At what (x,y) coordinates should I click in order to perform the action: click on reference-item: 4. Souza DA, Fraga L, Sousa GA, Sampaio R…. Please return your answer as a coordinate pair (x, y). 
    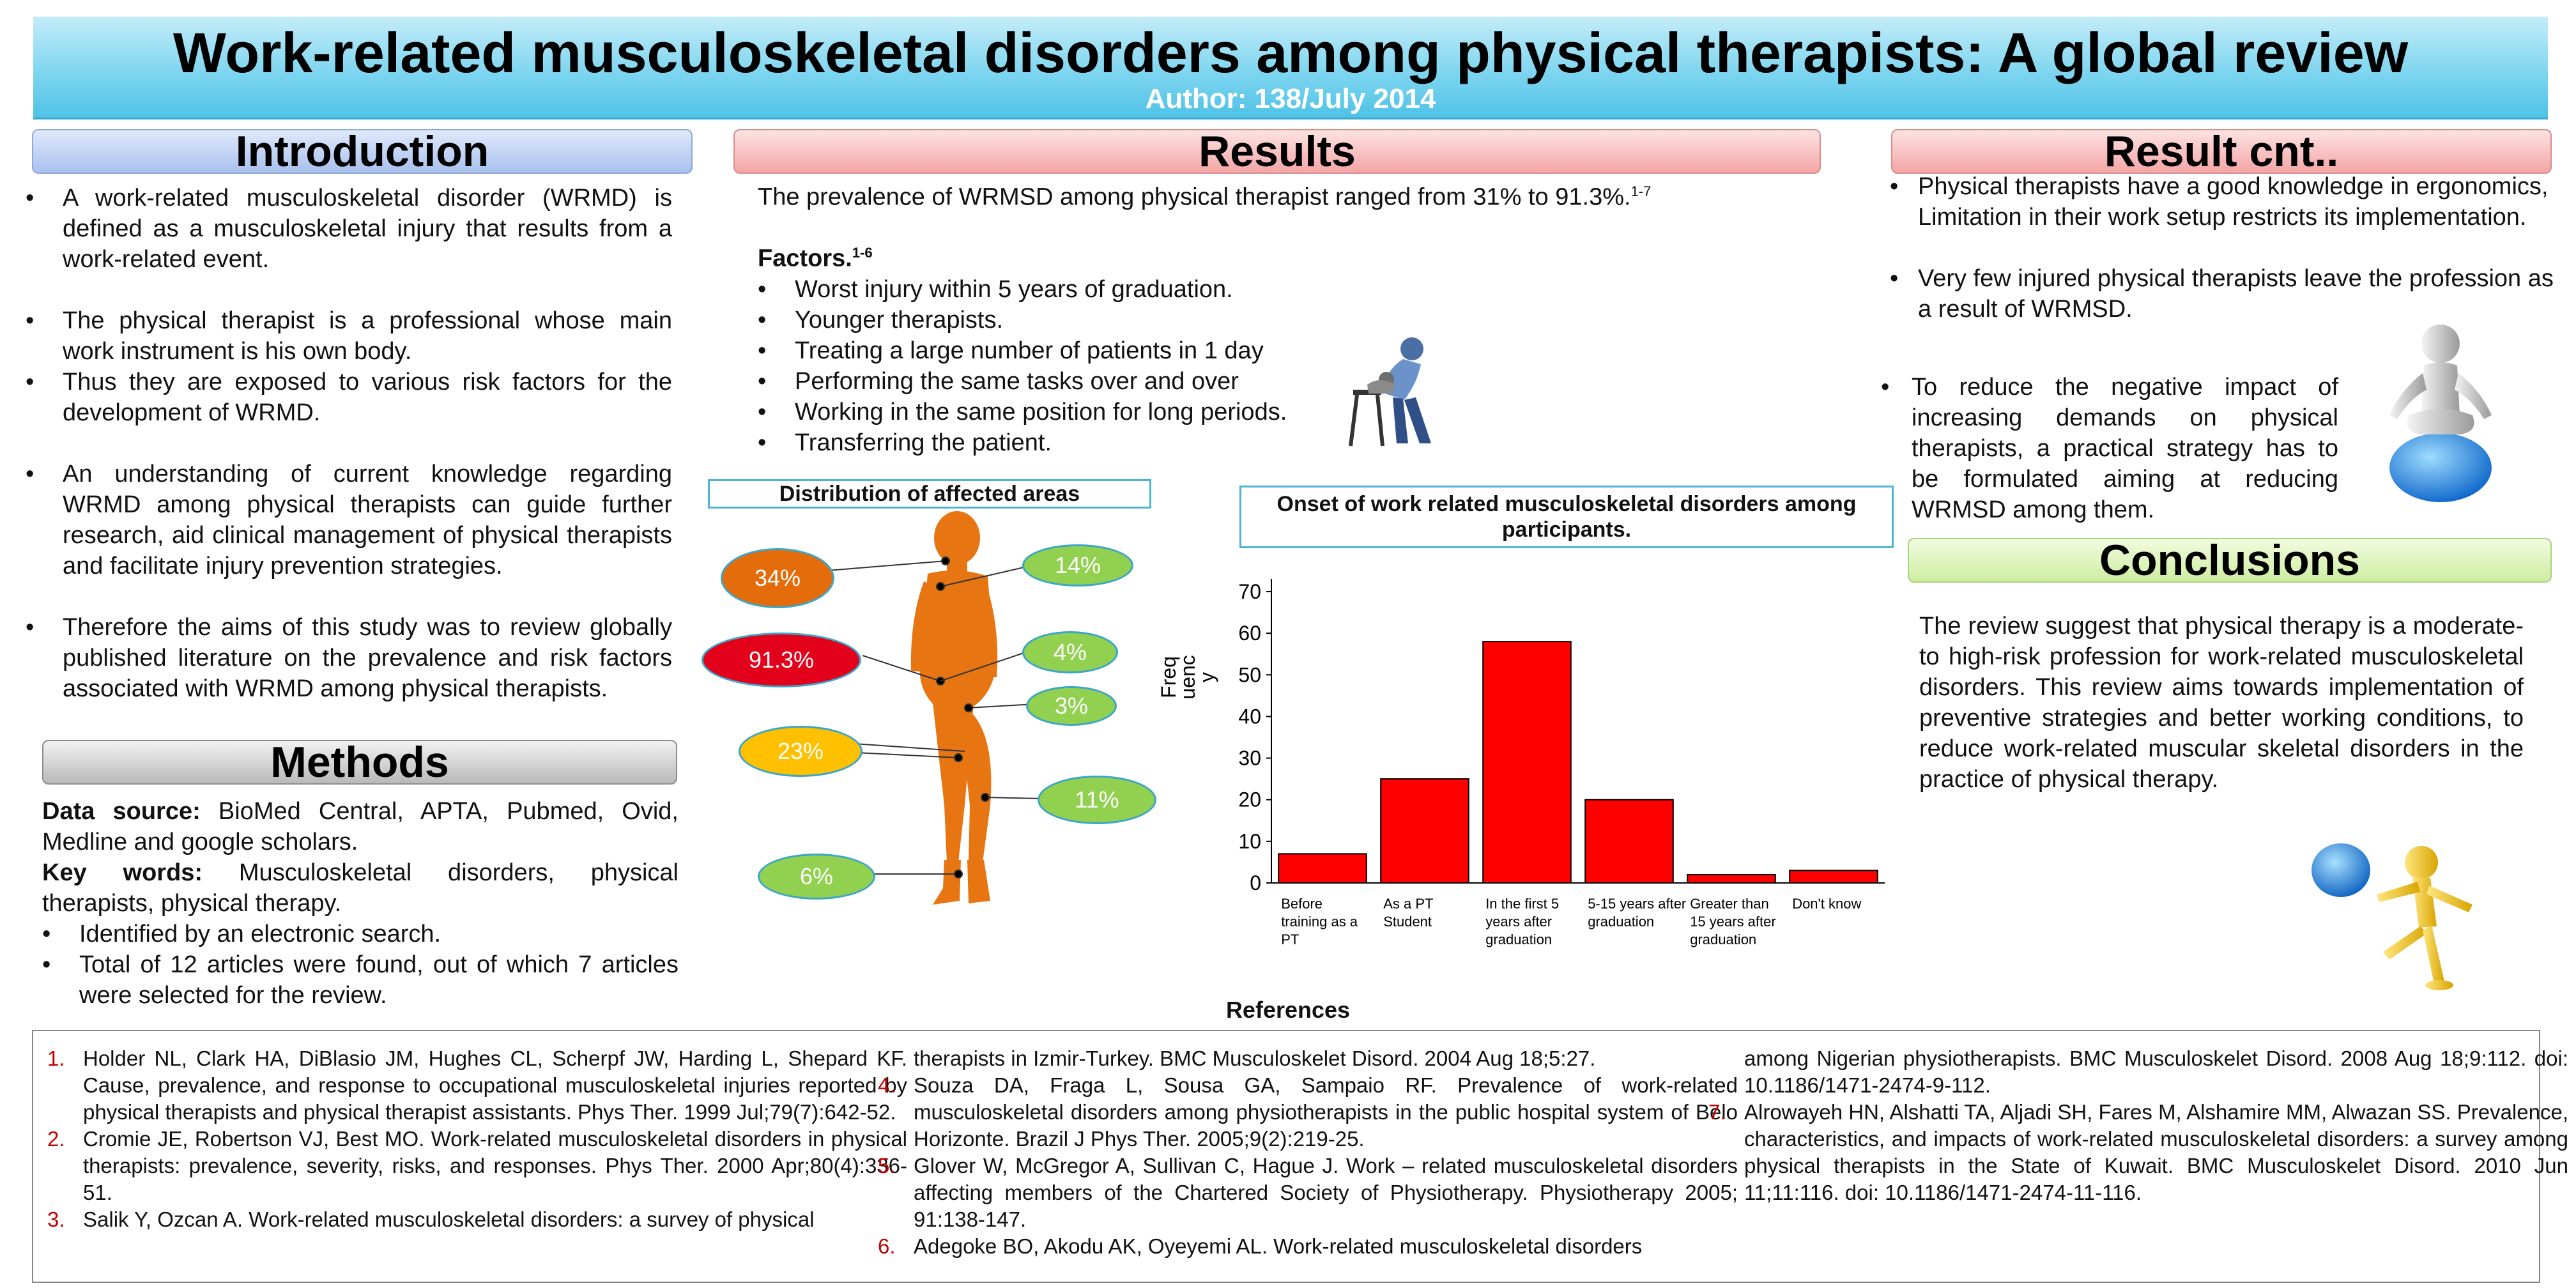
    Looking at the image, I should click on (1308, 1112).